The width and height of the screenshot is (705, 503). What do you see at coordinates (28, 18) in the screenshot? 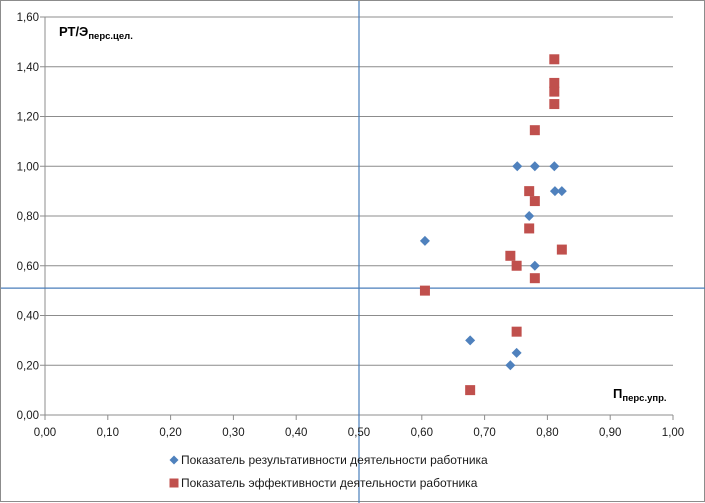
I see `y-tick-label: 1,60` at bounding box center [28, 18].